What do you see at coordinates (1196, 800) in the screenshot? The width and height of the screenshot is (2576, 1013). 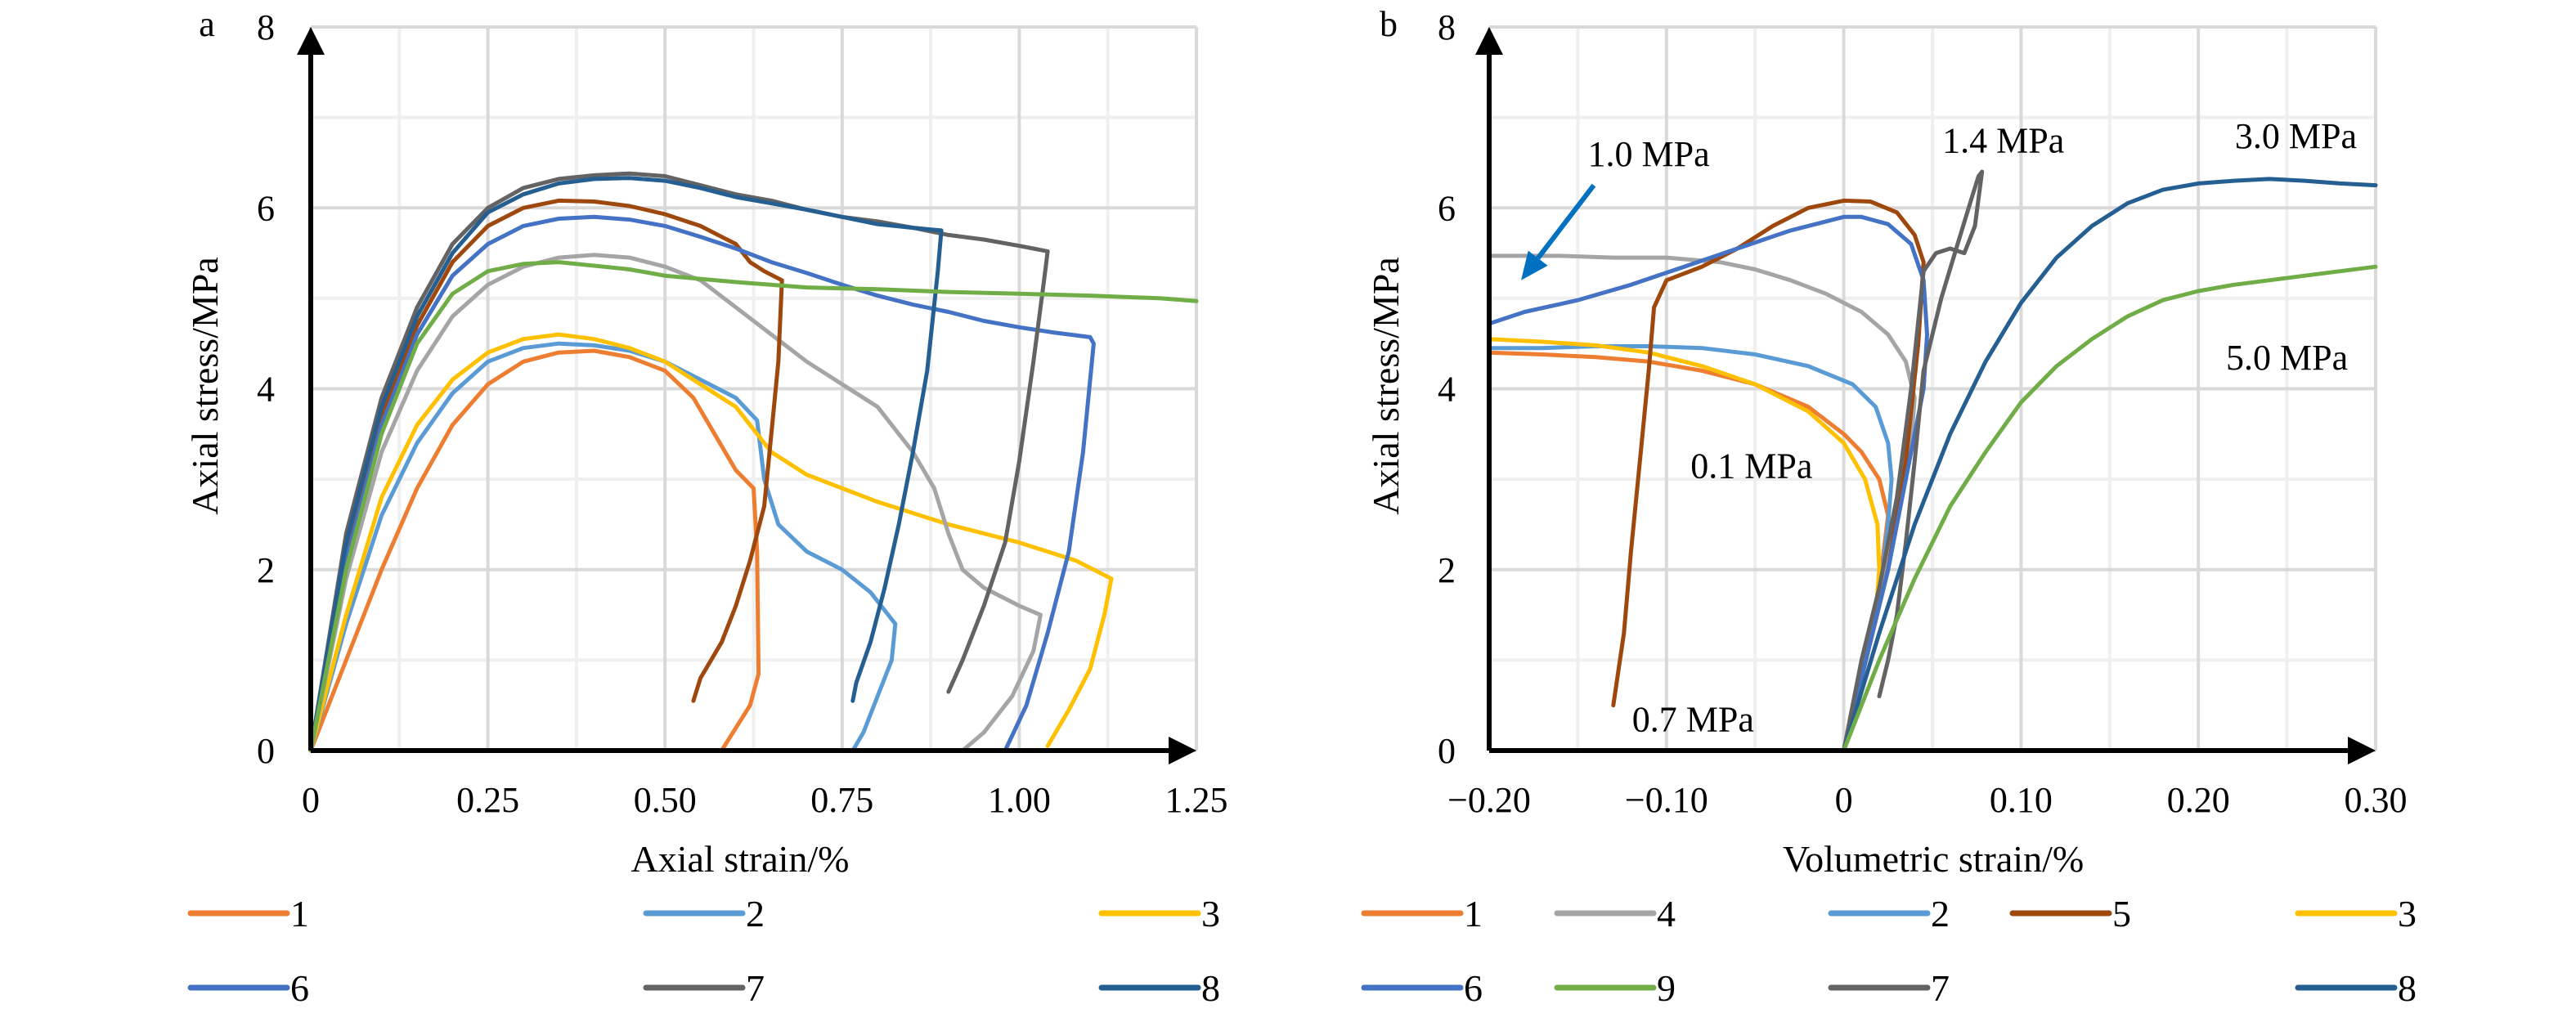 I see `x-tick-label: 1.25` at bounding box center [1196, 800].